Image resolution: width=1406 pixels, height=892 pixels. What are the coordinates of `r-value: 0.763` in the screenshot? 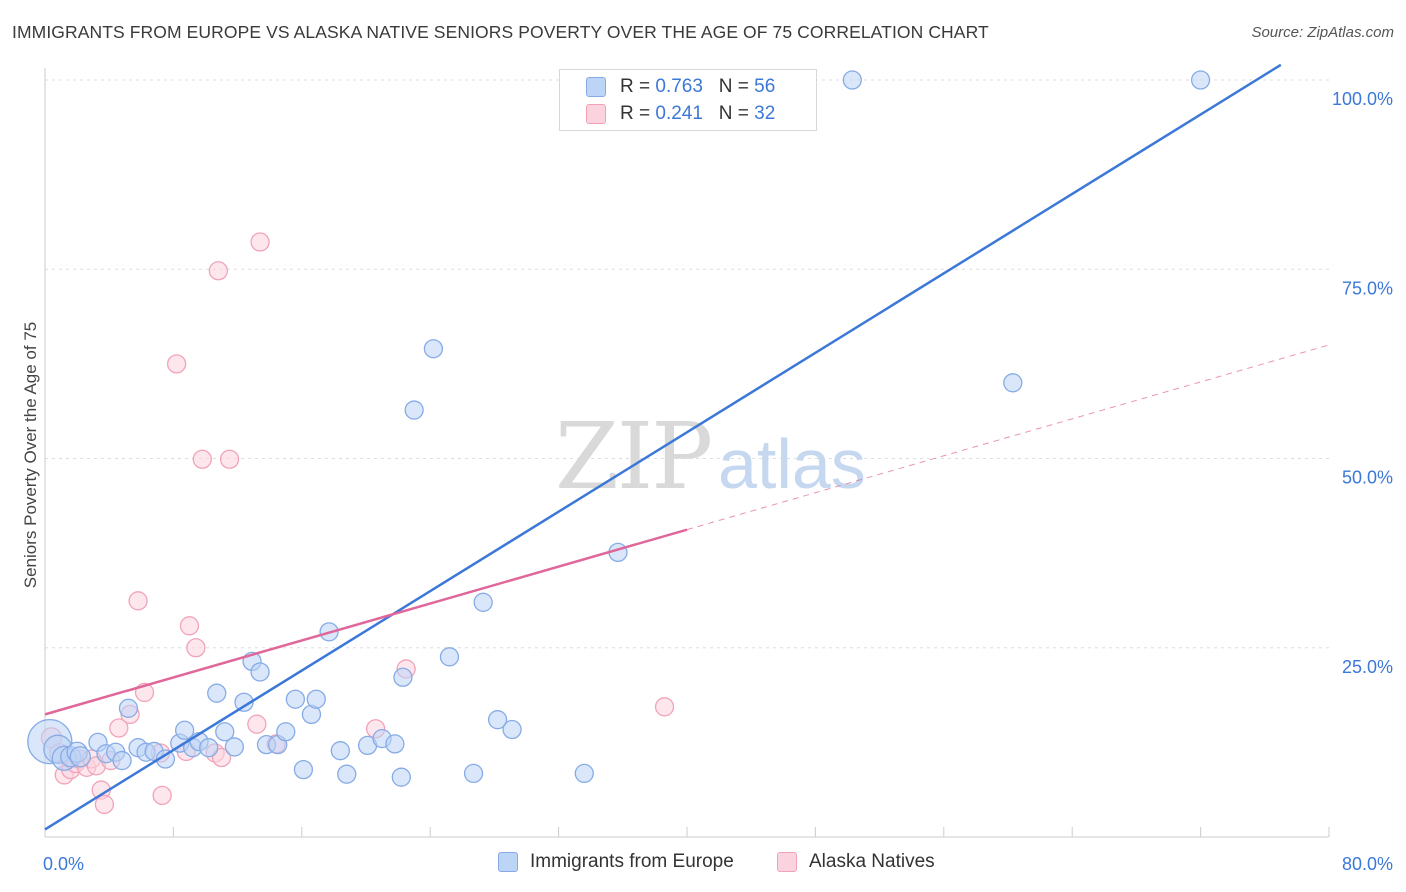 It's located at (679, 86).